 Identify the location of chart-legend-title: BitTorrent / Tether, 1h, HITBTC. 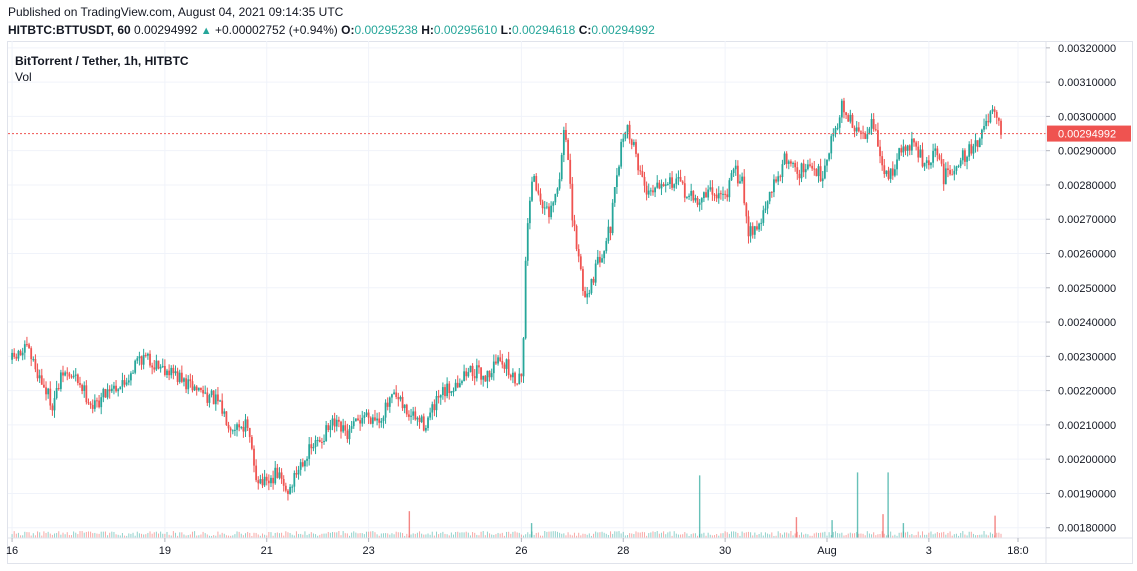
(102, 61).